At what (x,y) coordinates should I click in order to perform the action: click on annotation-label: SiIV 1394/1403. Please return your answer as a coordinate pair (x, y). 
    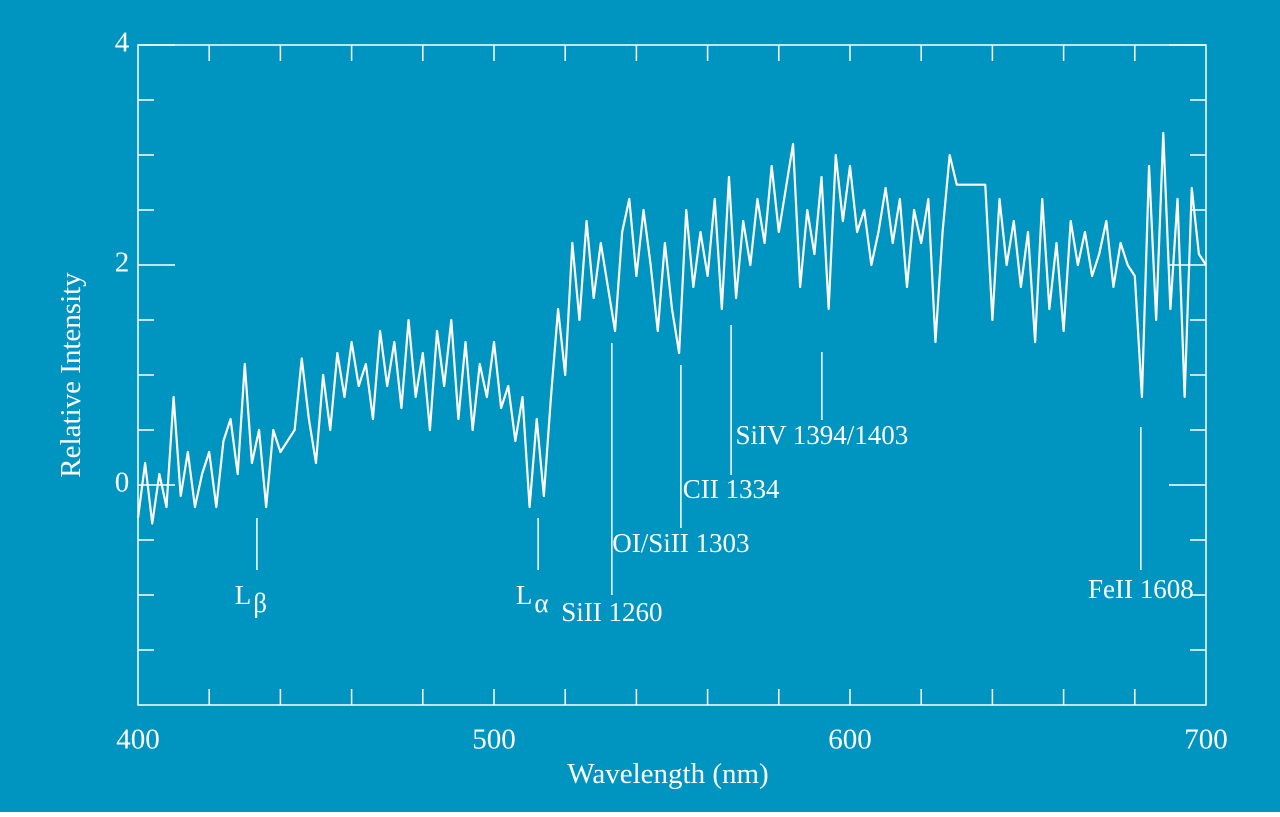
    Looking at the image, I should click on (821, 435).